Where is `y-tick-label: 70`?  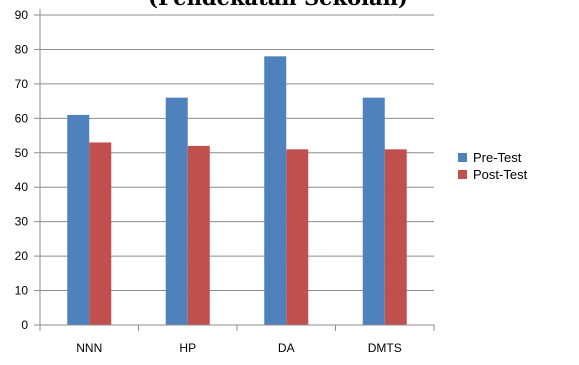
y-tick-label: 70 is located at coordinates (22, 84).